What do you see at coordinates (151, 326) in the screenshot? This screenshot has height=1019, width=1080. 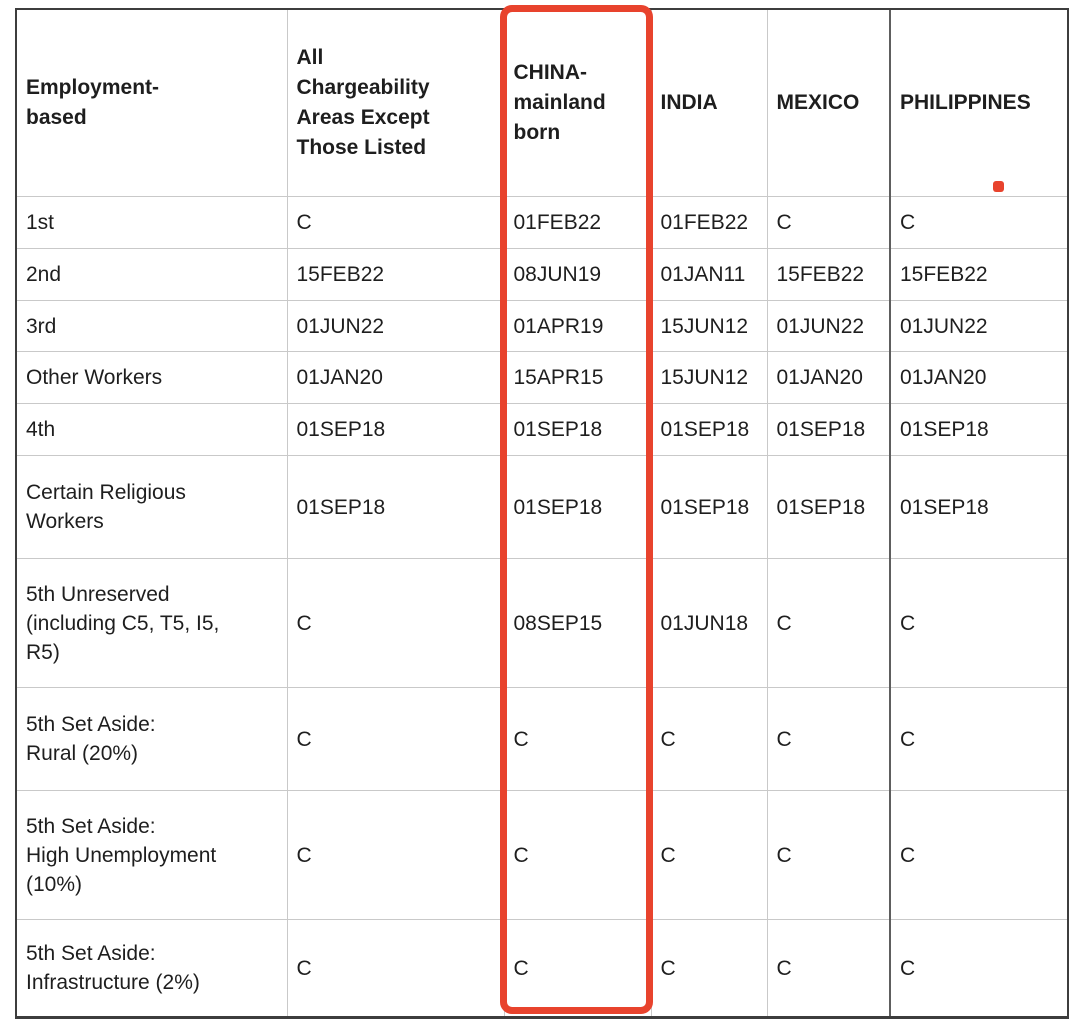 I see `row-label: 3rd` at bounding box center [151, 326].